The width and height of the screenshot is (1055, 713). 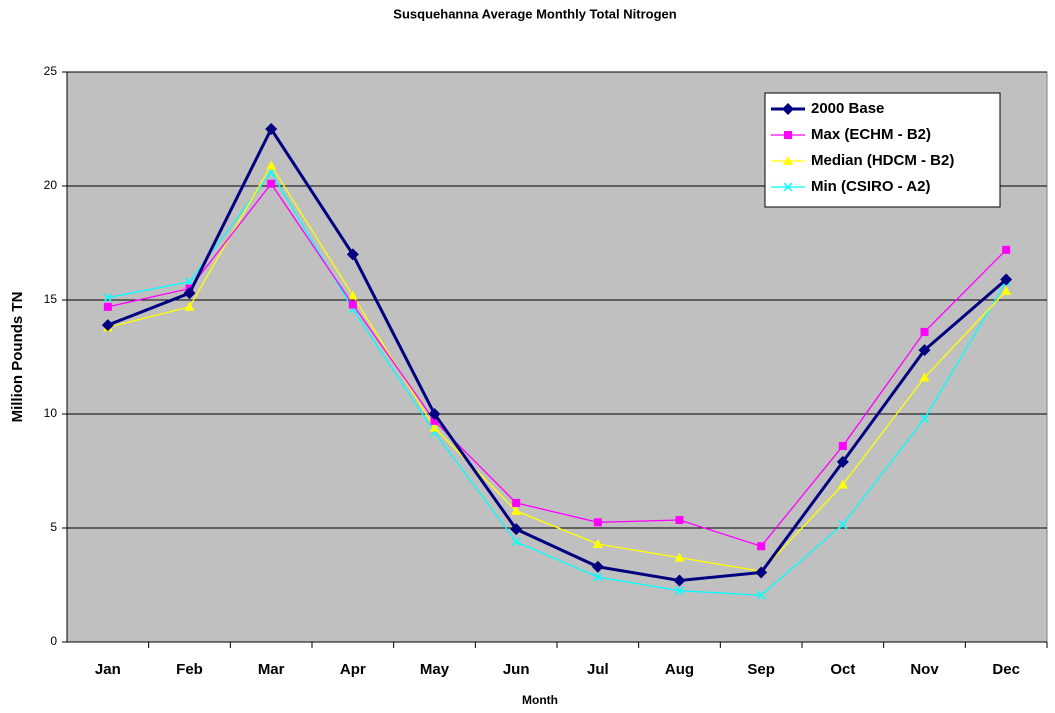 I want to click on legend-label: Median (HDCM - B2), so click(x=882, y=160).